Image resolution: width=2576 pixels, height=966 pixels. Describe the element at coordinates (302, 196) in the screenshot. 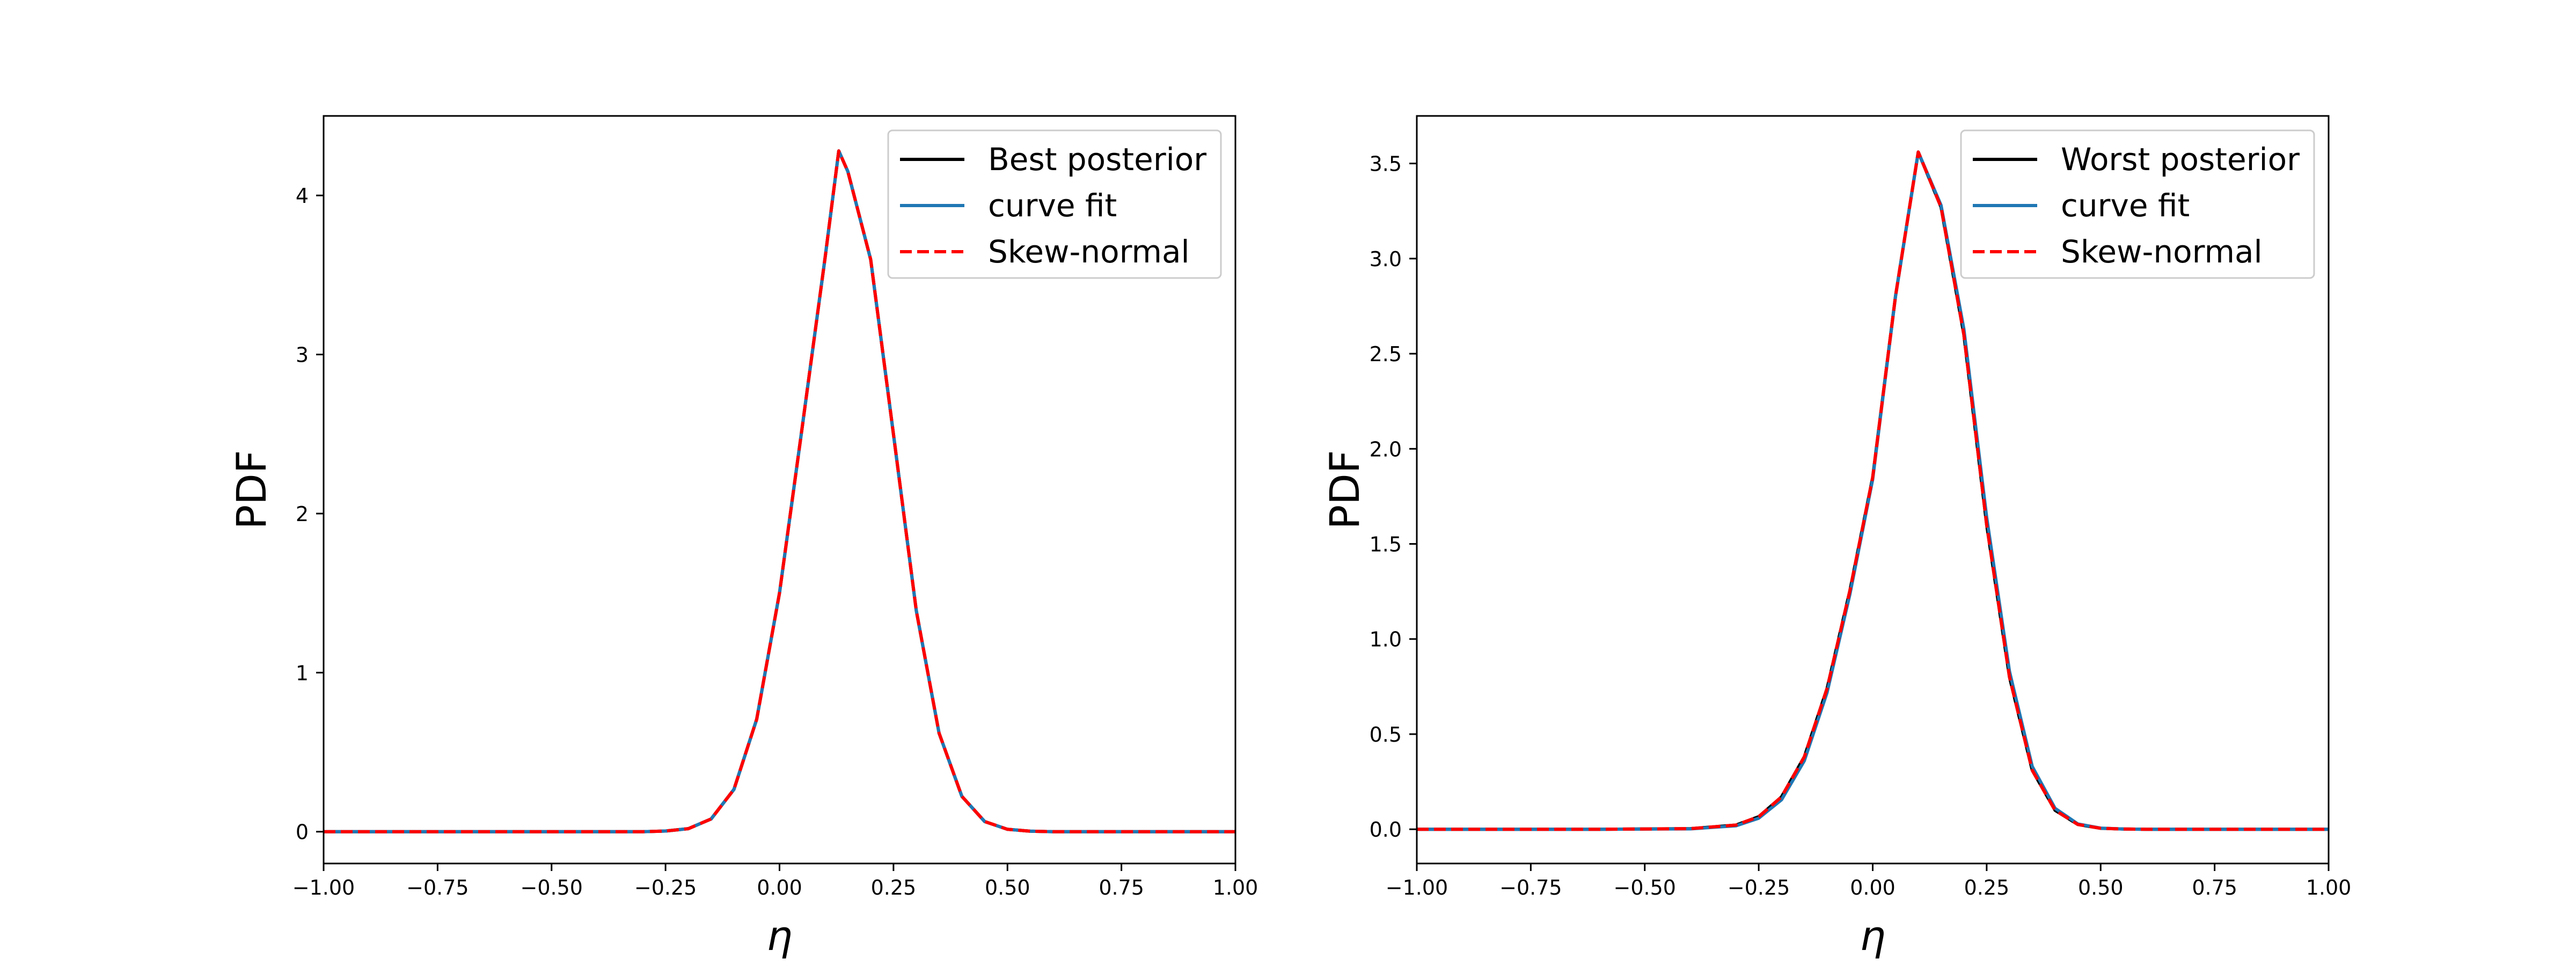

I see `y-tick-label: 4` at that location.